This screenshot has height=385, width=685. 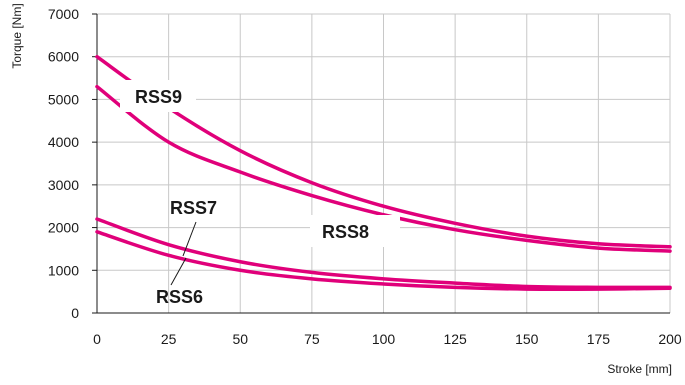 I want to click on y-tick-label: 0, so click(x=75, y=313).